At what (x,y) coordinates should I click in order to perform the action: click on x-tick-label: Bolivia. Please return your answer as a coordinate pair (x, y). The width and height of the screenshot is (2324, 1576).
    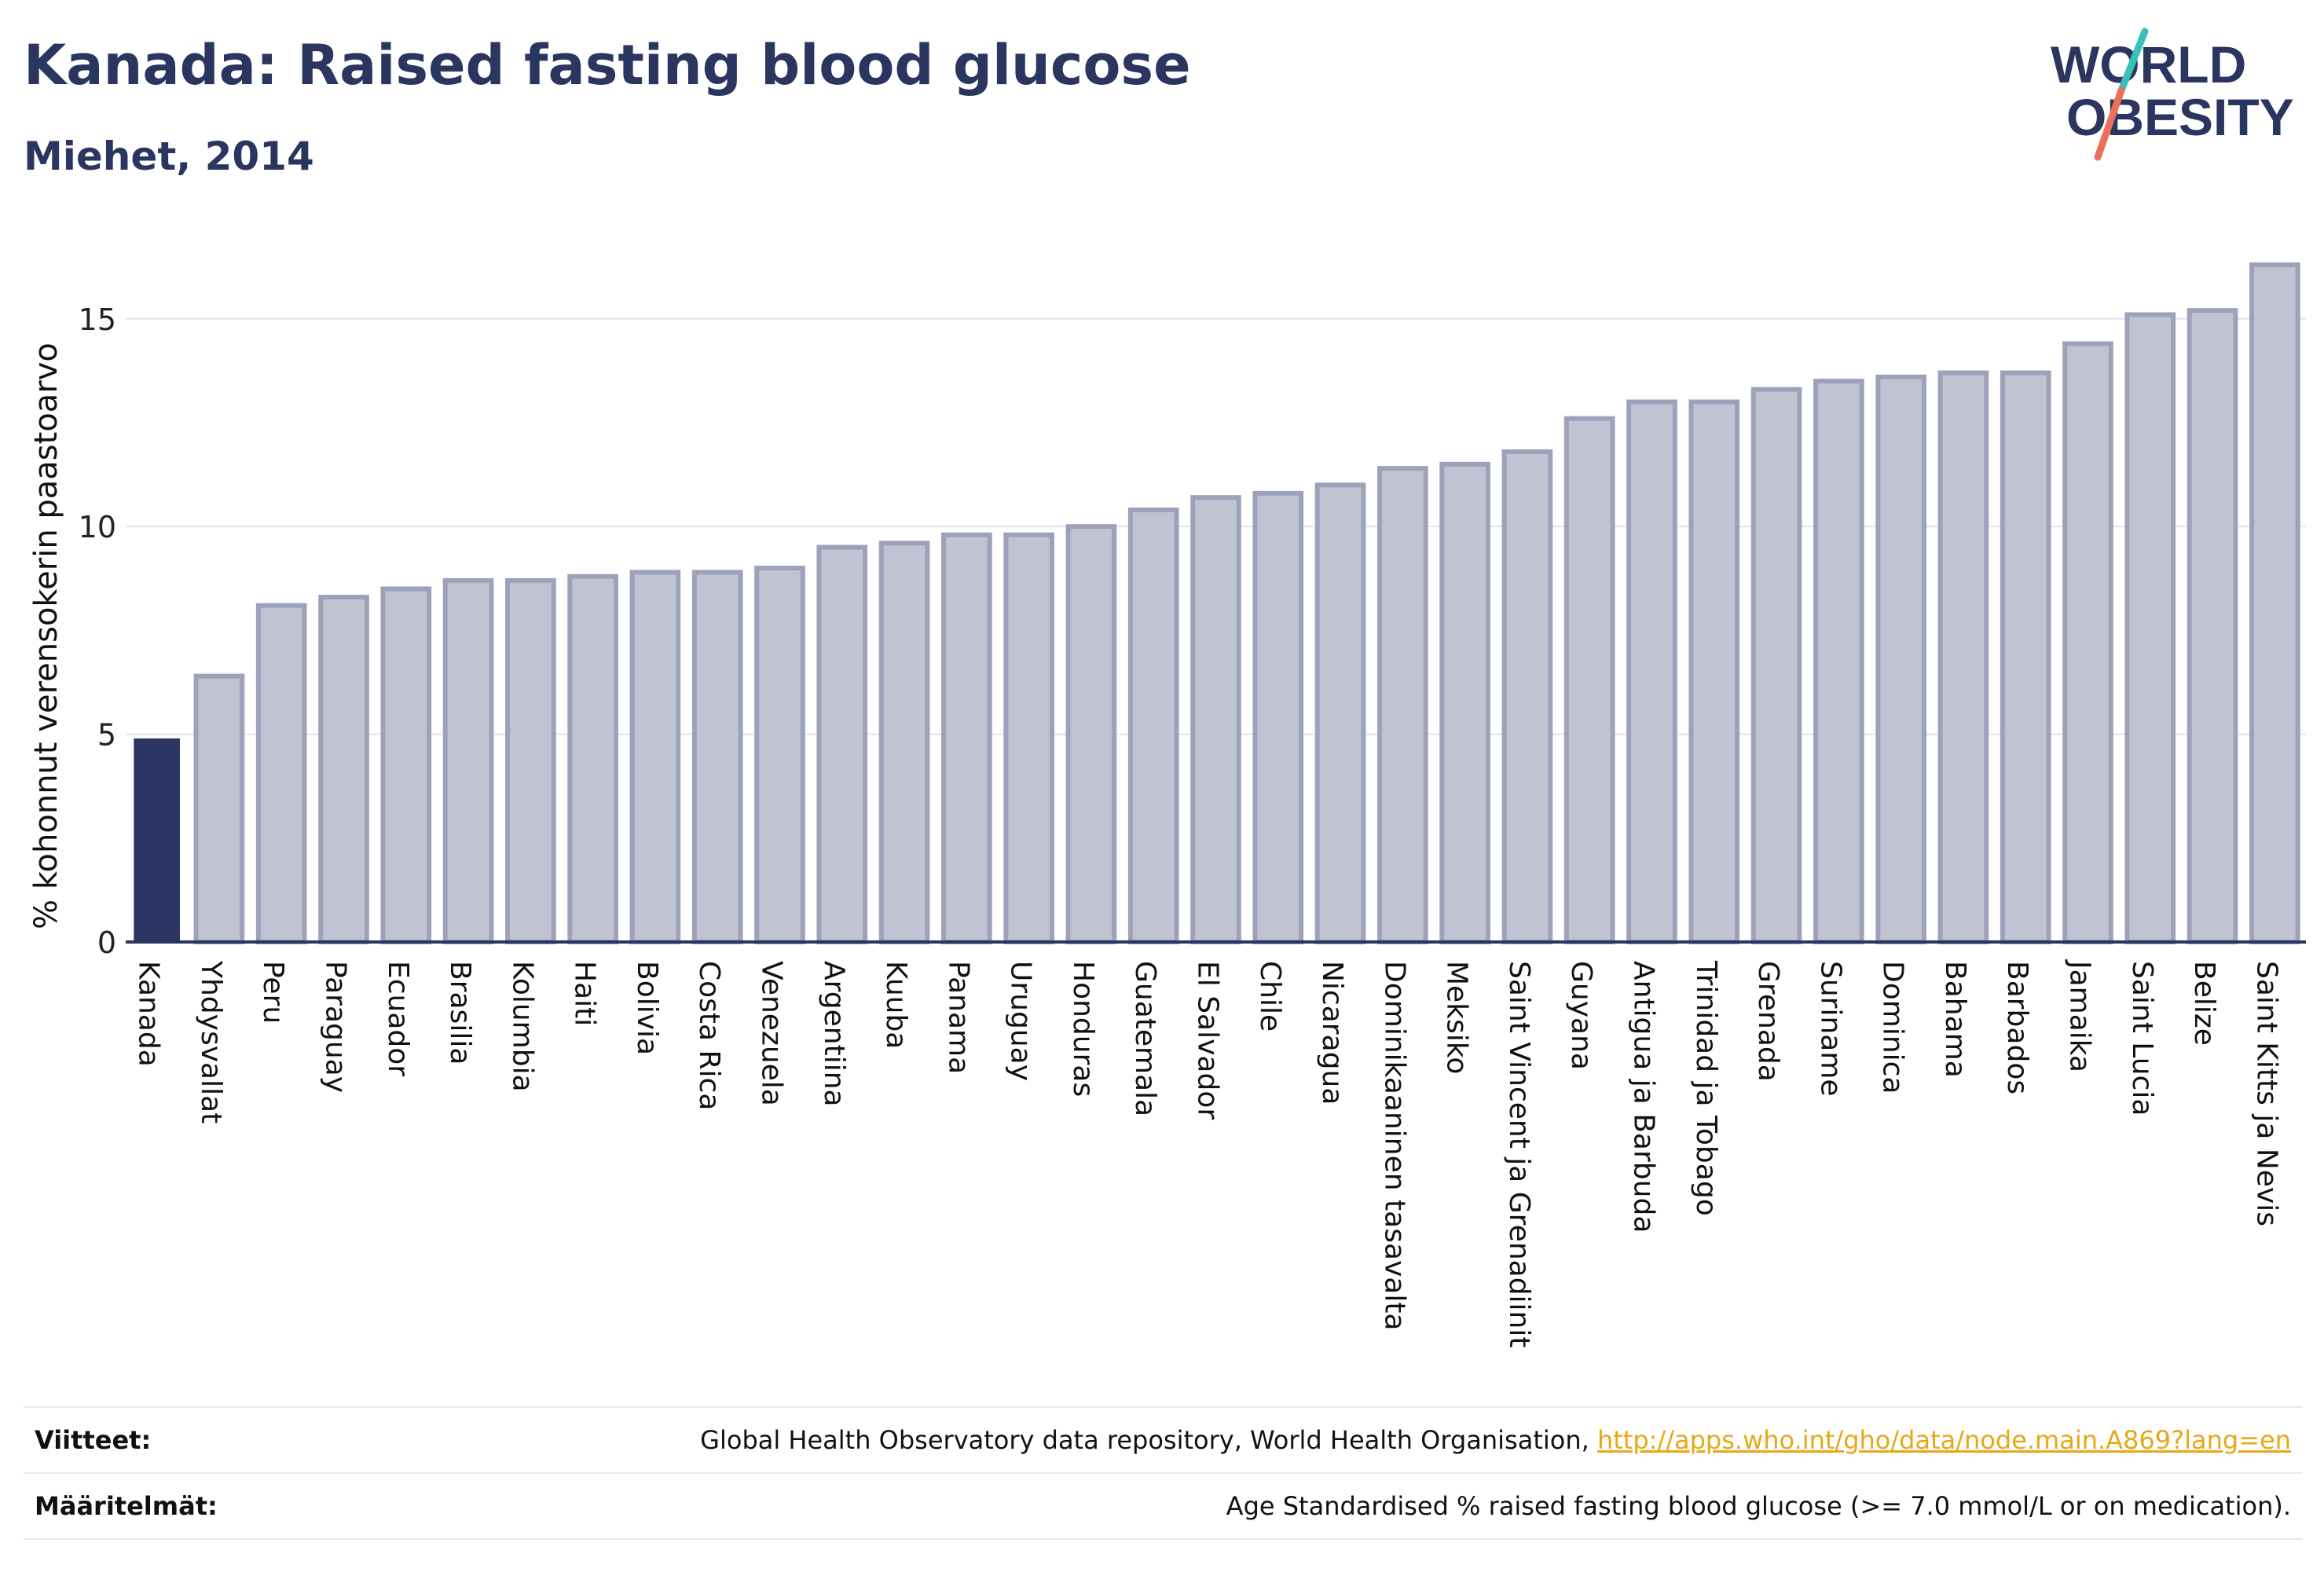
    Looking at the image, I should click on (647, 1008).